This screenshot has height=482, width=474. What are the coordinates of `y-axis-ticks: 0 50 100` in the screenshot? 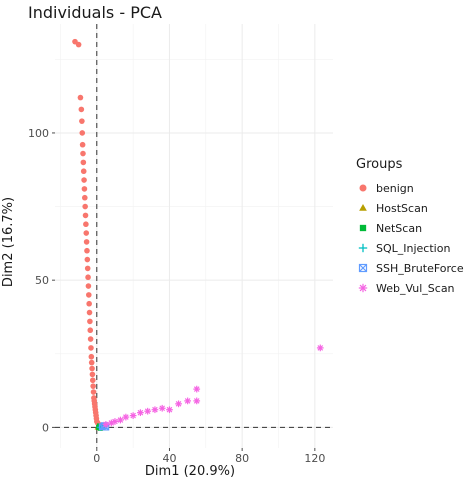 It's located at (41, 280).